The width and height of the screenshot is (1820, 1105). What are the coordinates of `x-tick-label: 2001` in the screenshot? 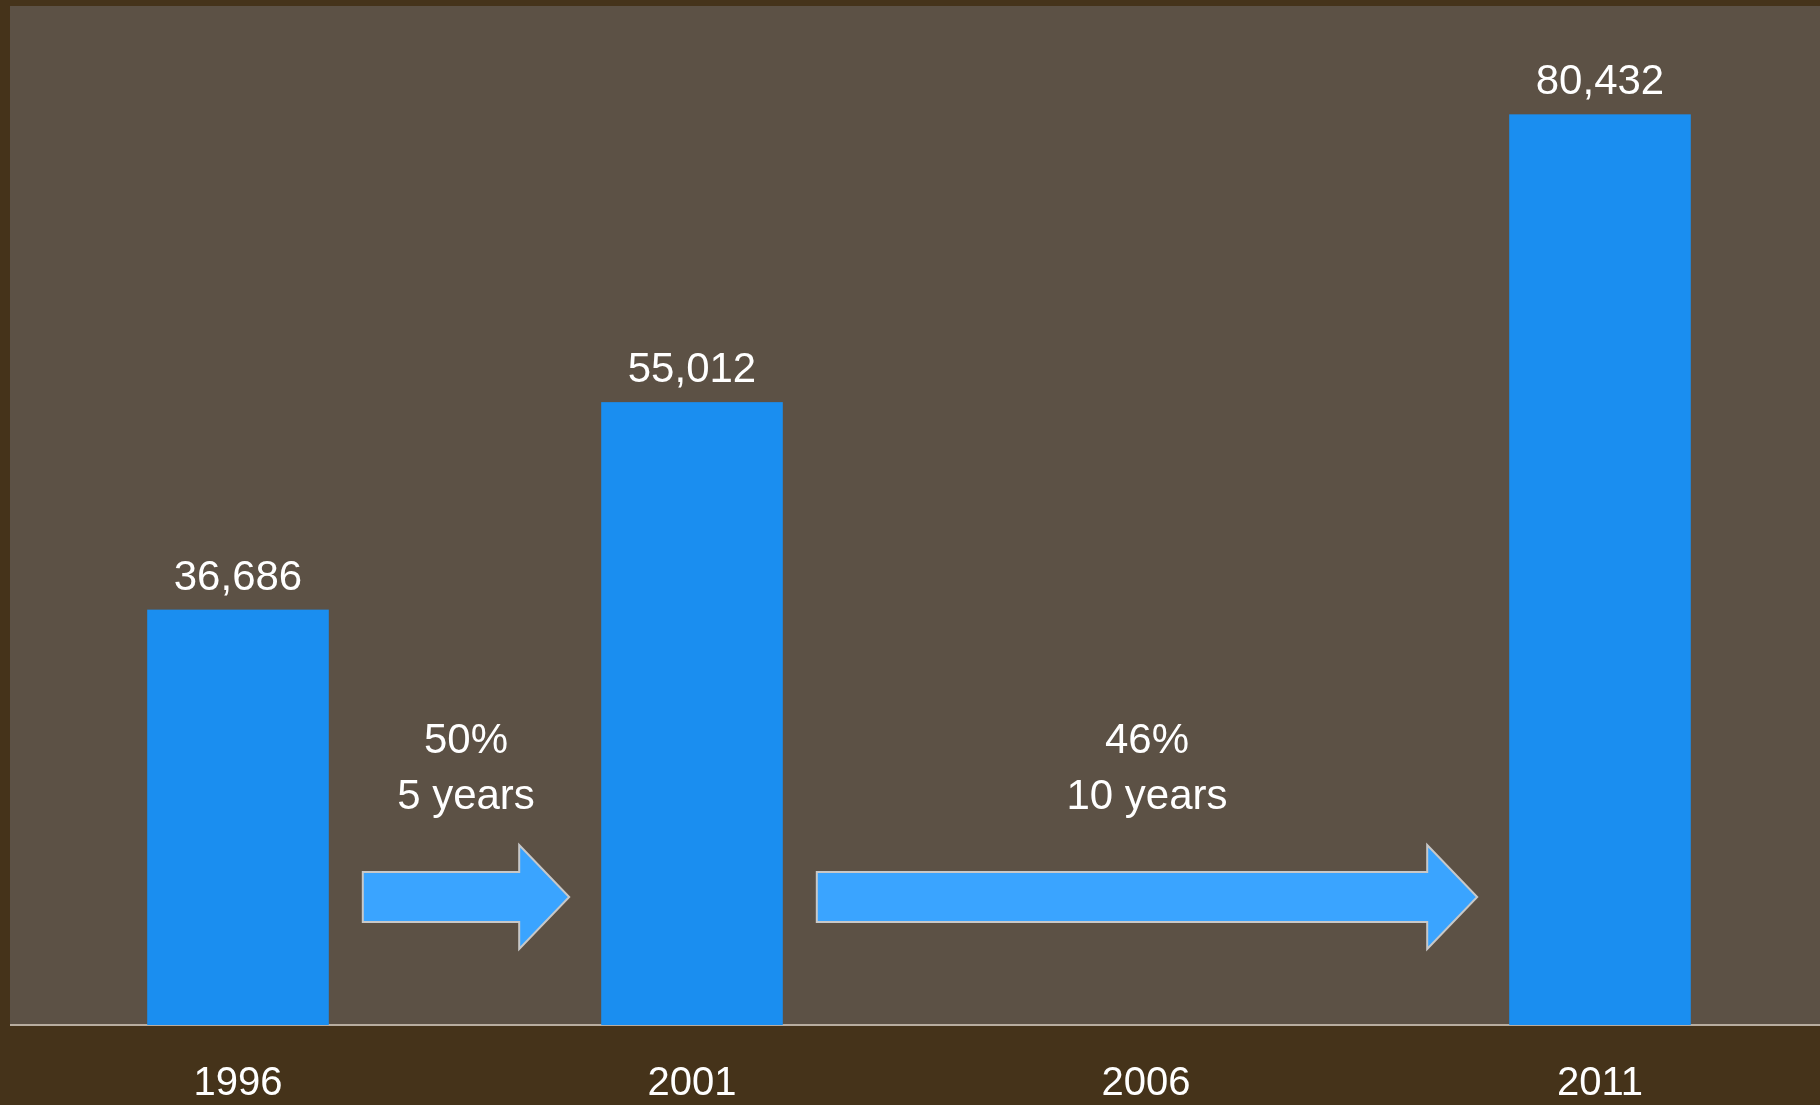 It's located at (692, 1081).